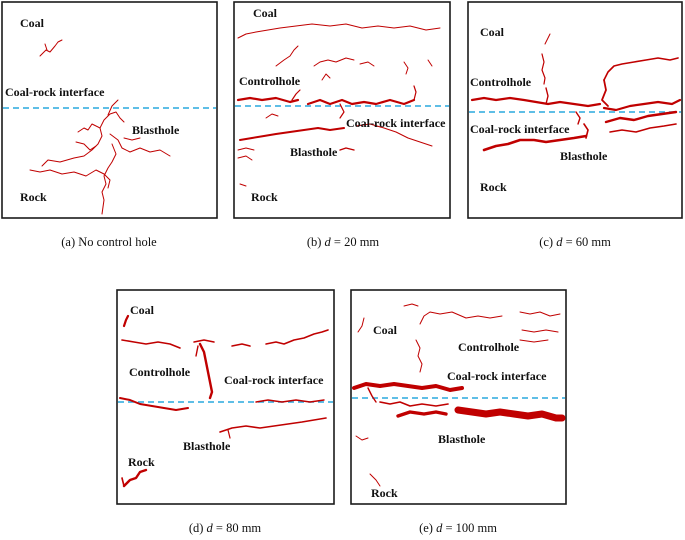  What do you see at coordinates (270, 81) in the screenshot?
I see `panel-b-controlhole-label: Controlhole` at bounding box center [270, 81].